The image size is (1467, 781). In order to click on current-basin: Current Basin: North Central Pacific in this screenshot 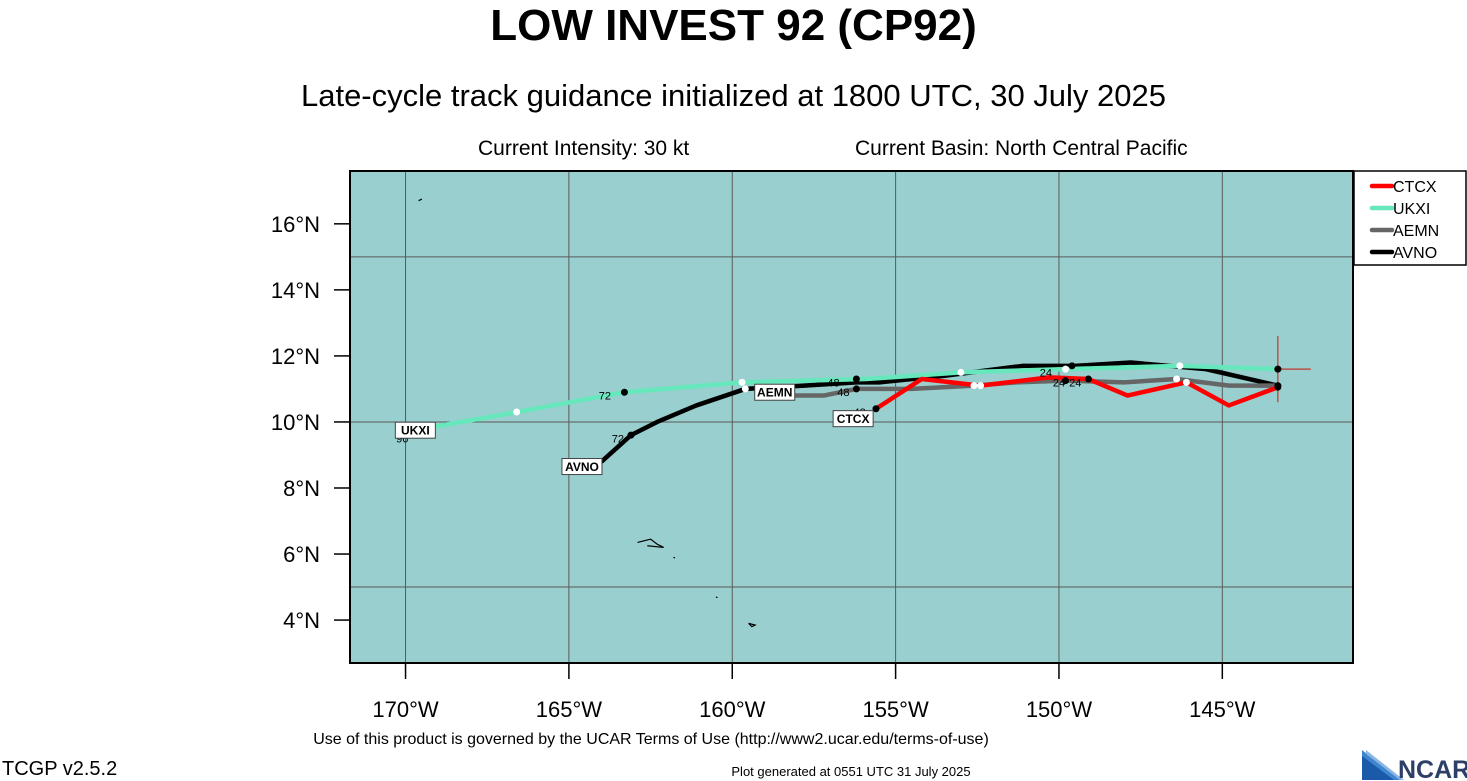, I will do `click(1021, 148)`.